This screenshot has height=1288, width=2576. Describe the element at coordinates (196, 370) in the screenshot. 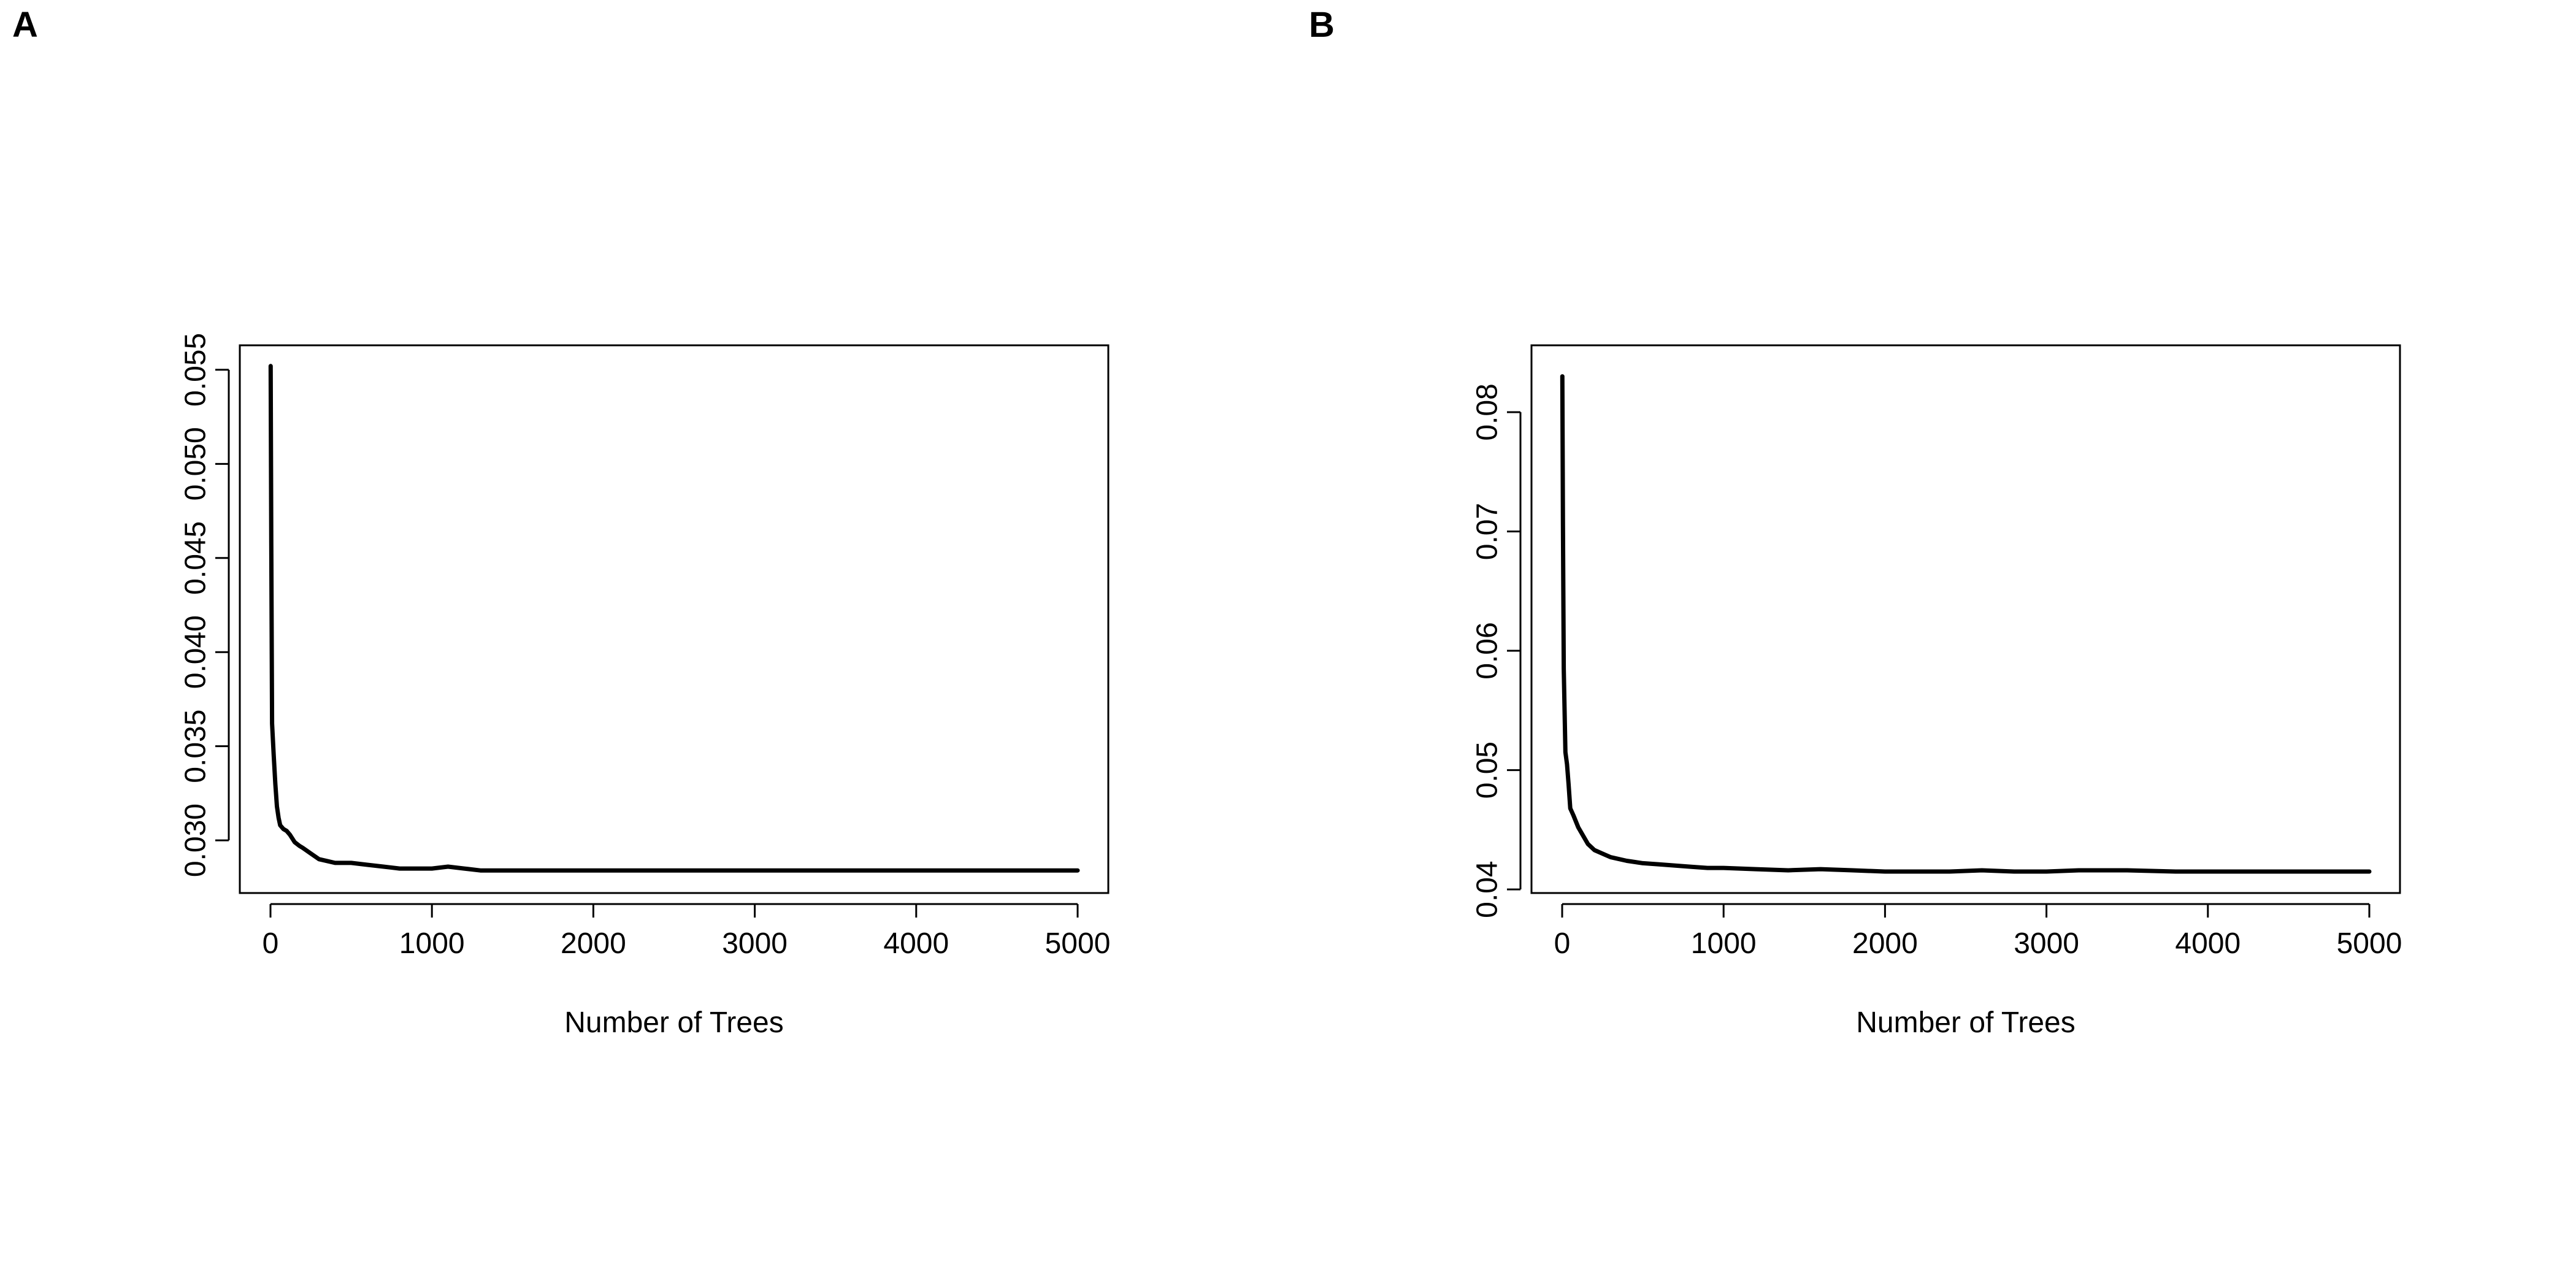

I see `y-tick-label-a: 0.055` at that location.